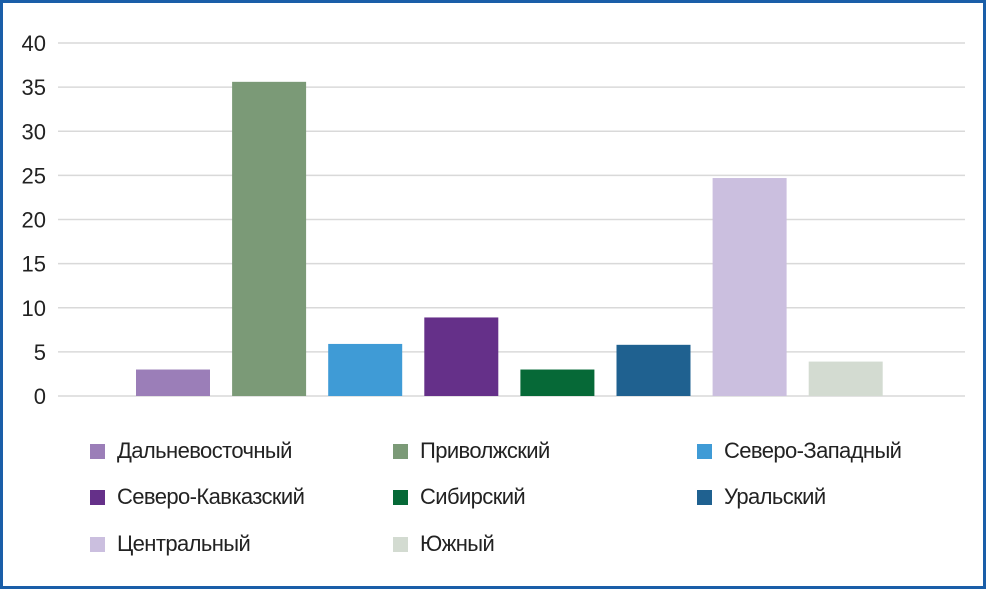  What do you see at coordinates (204, 450) in the screenshot?
I see `legend-label: Дальневосточный` at bounding box center [204, 450].